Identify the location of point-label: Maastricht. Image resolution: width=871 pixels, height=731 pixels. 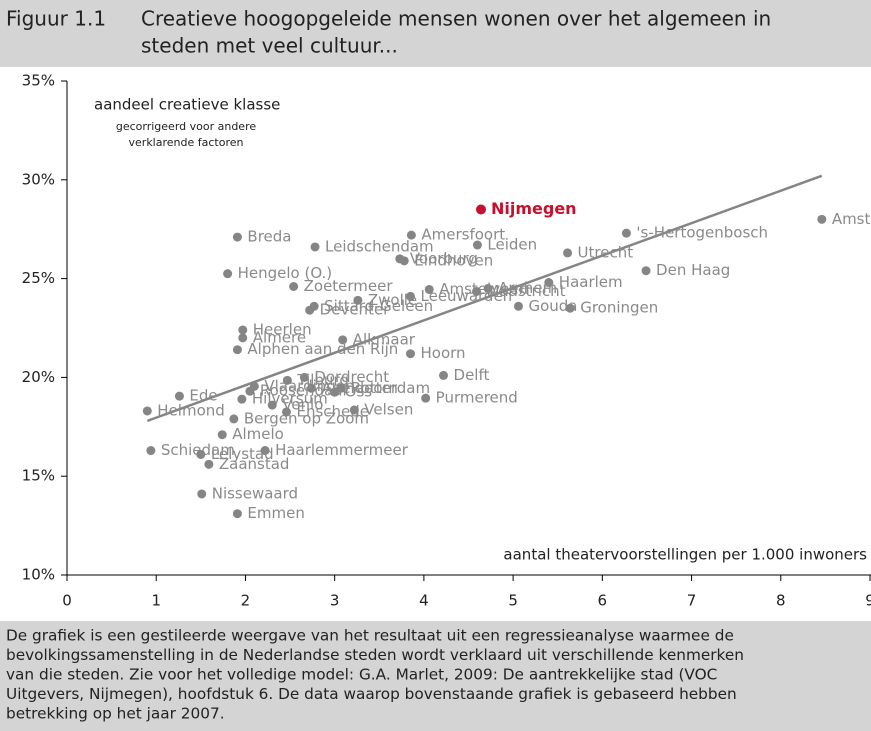
(526, 291).